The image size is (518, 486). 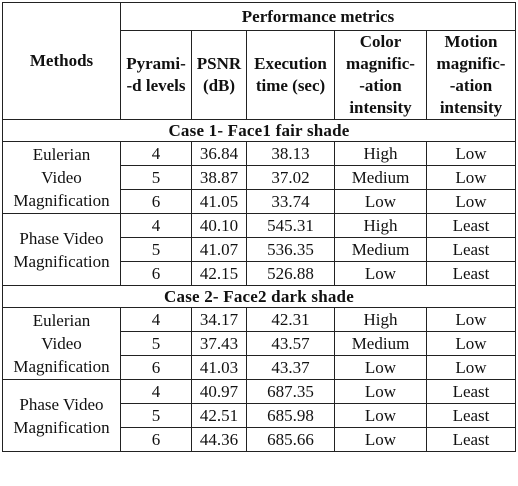 I want to click on execution-time-cell: 42.31, so click(x=290, y=319).